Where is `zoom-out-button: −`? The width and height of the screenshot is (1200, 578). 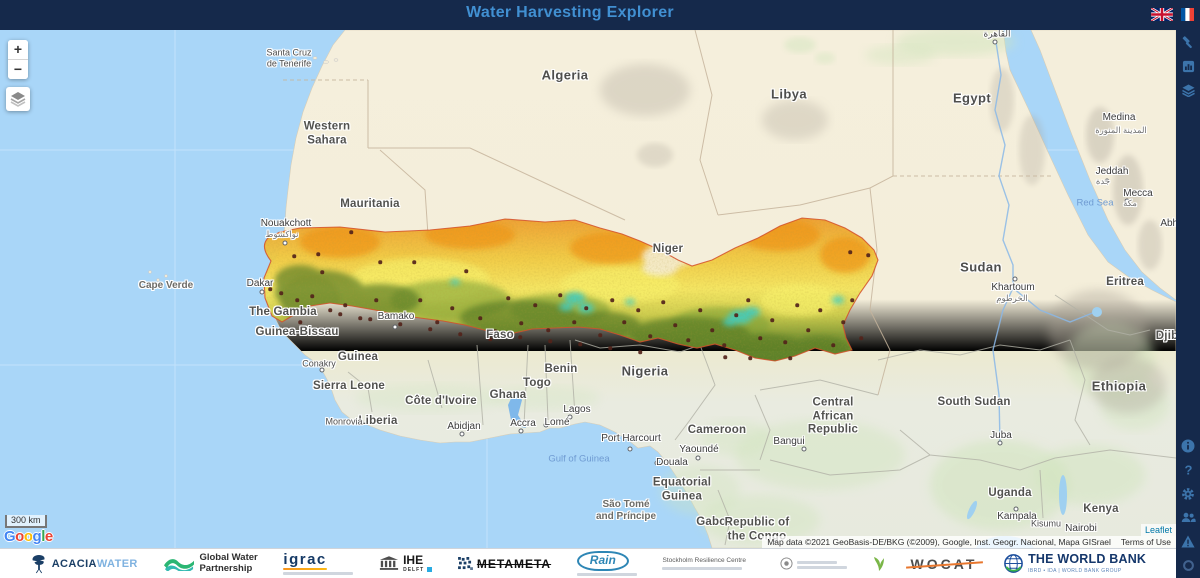 zoom-out-button: − is located at coordinates (18, 69).